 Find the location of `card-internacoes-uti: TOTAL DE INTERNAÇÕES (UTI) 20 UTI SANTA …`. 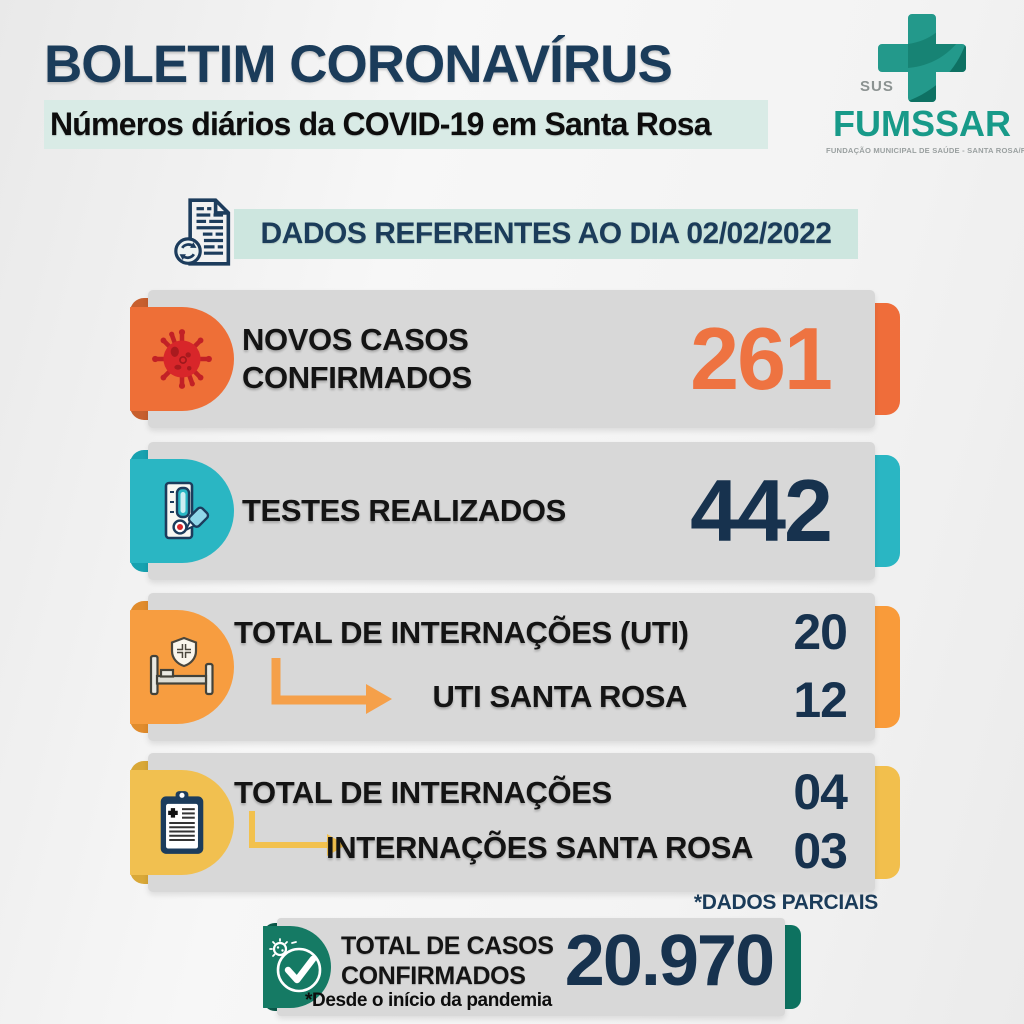

card-internacoes-uti: TOTAL DE INTERNAÇÕES (UTI) 20 UTI SANTA … is located at coordinates (515, 667).